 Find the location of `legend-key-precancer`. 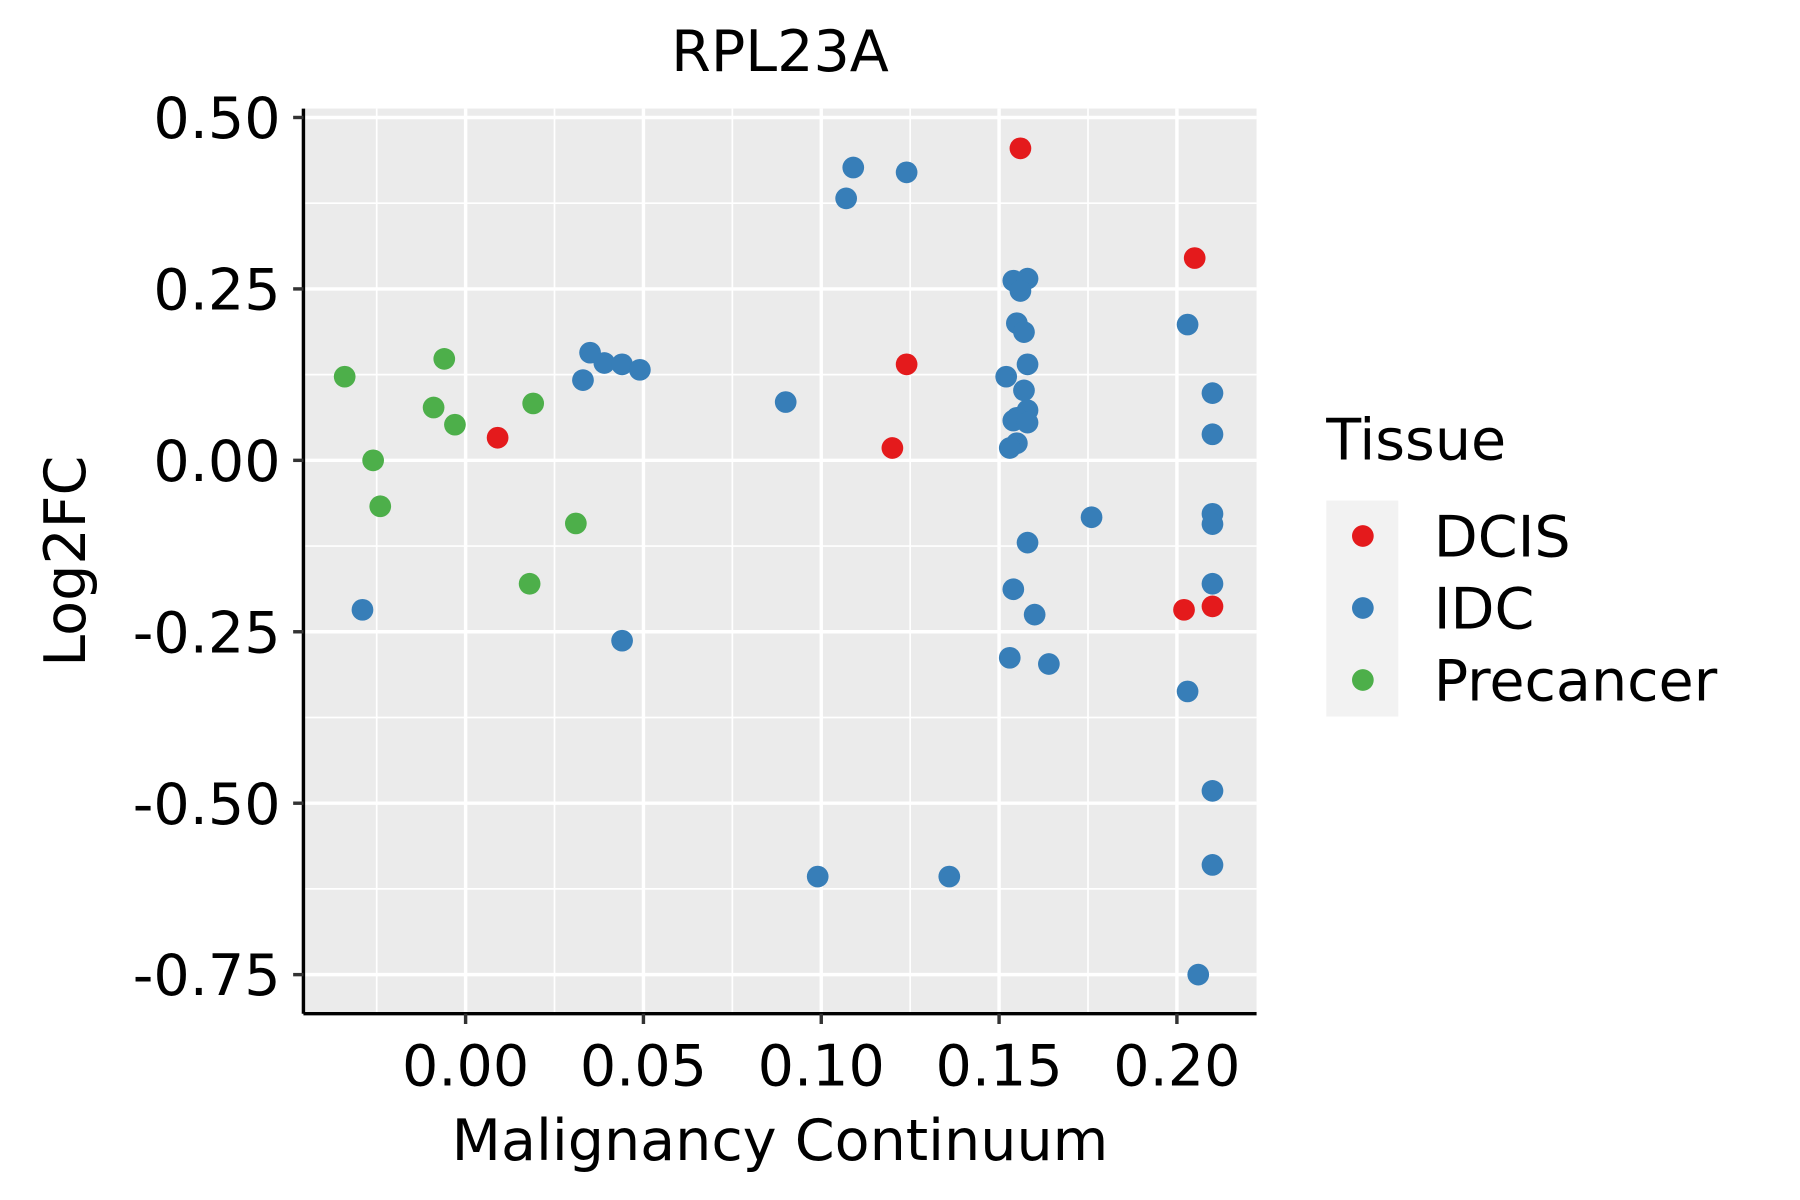

legend-key-precancer is located at coordinates (1363, 680).